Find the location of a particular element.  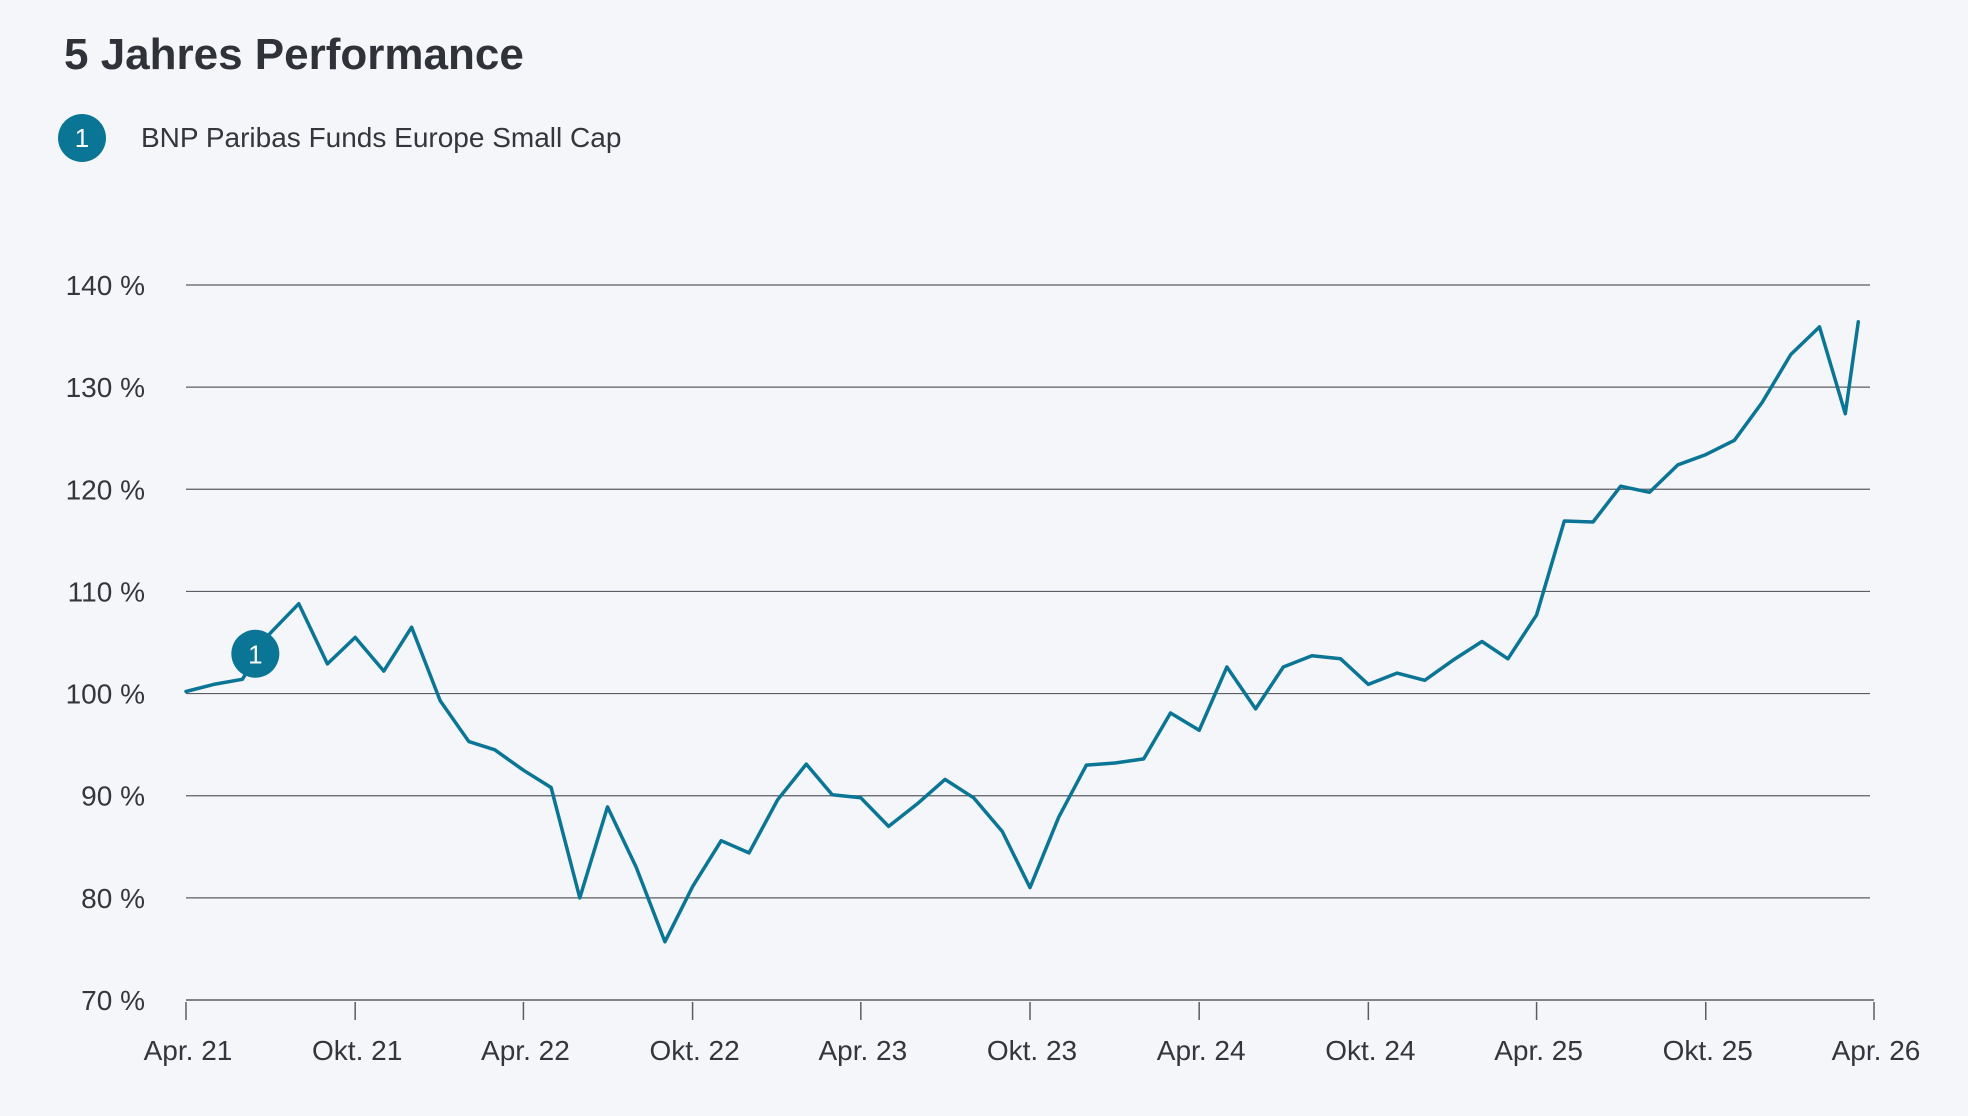

chart-title: 5 Jahres Performance is located at coordinates (294, 54).